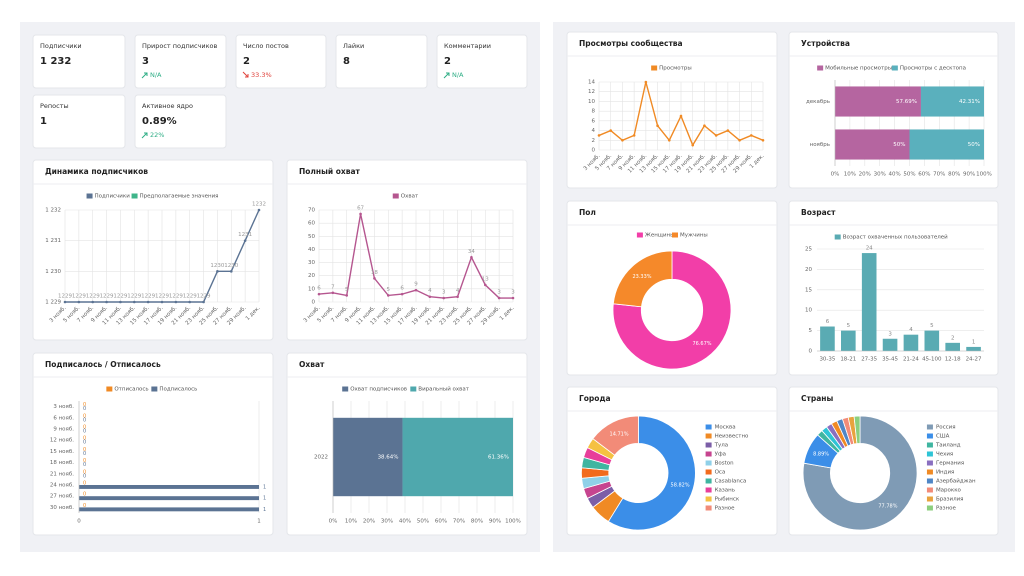 This screenshot has height=576, width=1024. I want to click on legend-label: Охват, so click(410, 197).